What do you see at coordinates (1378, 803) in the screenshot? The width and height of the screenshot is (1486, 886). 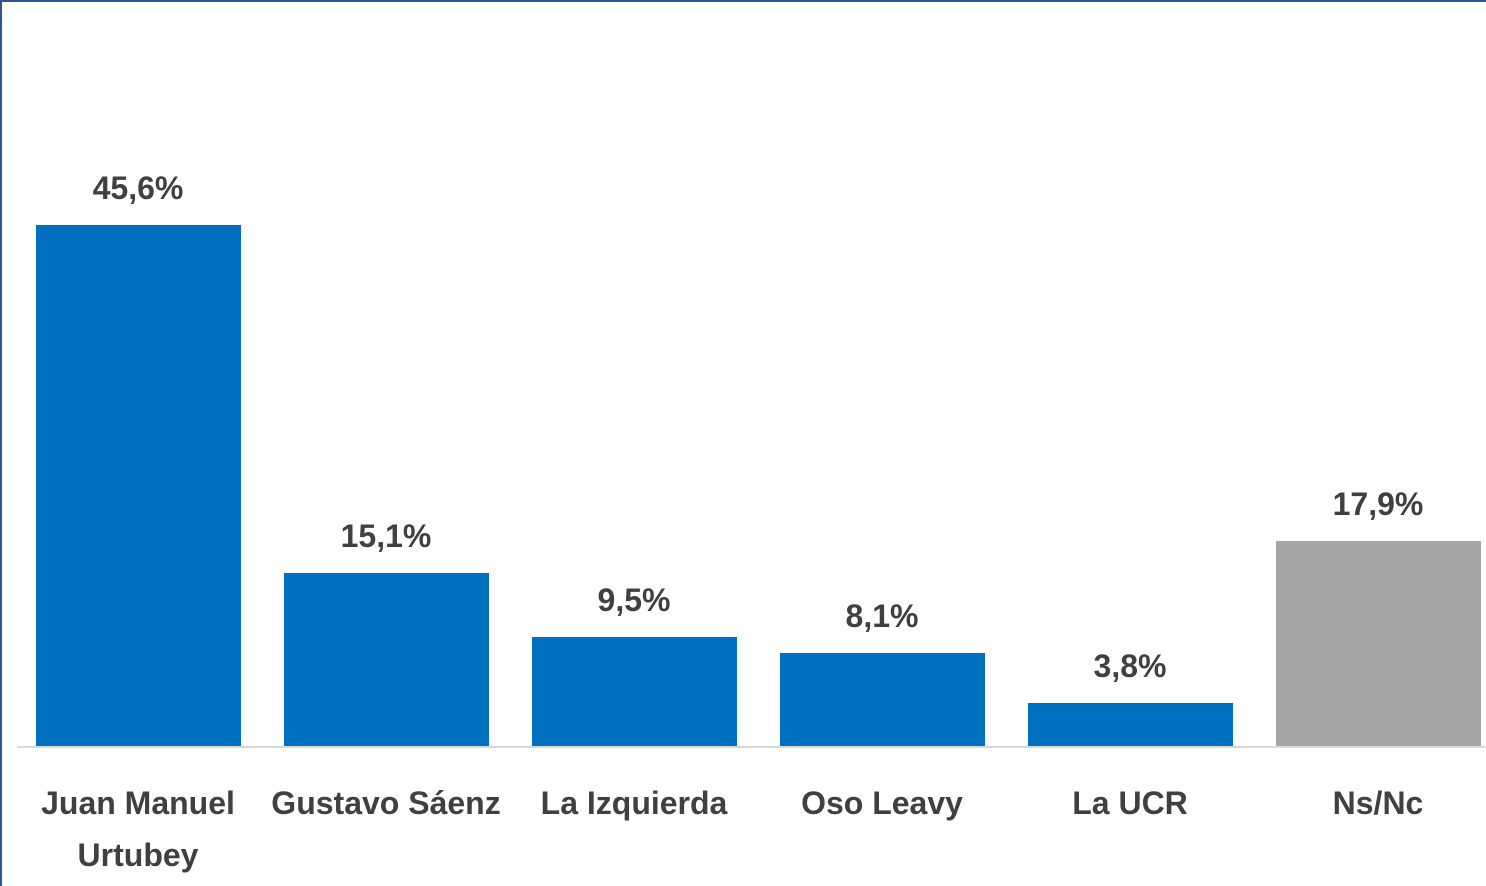 I see `x-tick-label: Ns/Nc` at bounding box center [1378, 803].